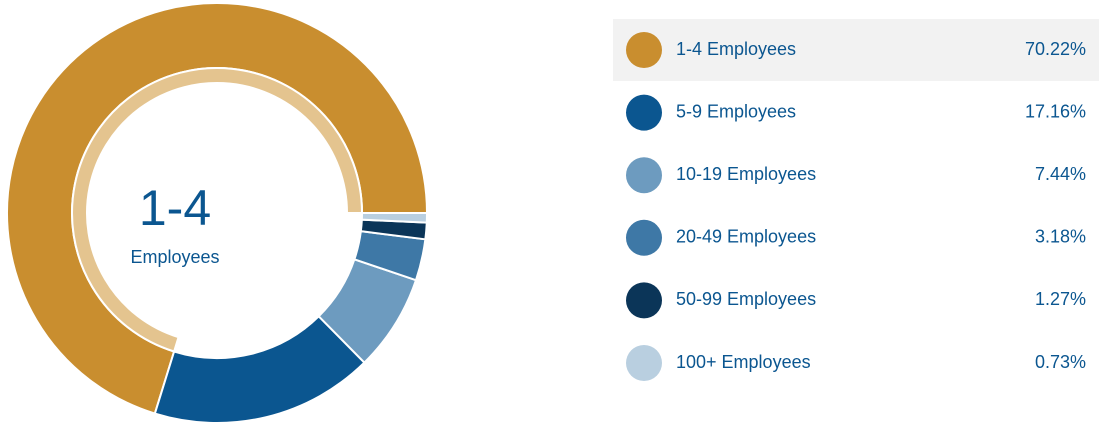 The width and height of the screenshot is (1099, 425). What do you see at coordinates (1060, 174) in the screenshot?
I see `value-label: 7.44%` at bounding box center [1060, 174].